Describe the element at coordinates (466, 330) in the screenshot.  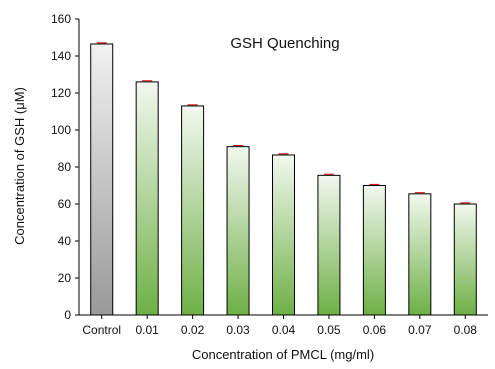
I see `x-tick-label: 0.08` at that location.